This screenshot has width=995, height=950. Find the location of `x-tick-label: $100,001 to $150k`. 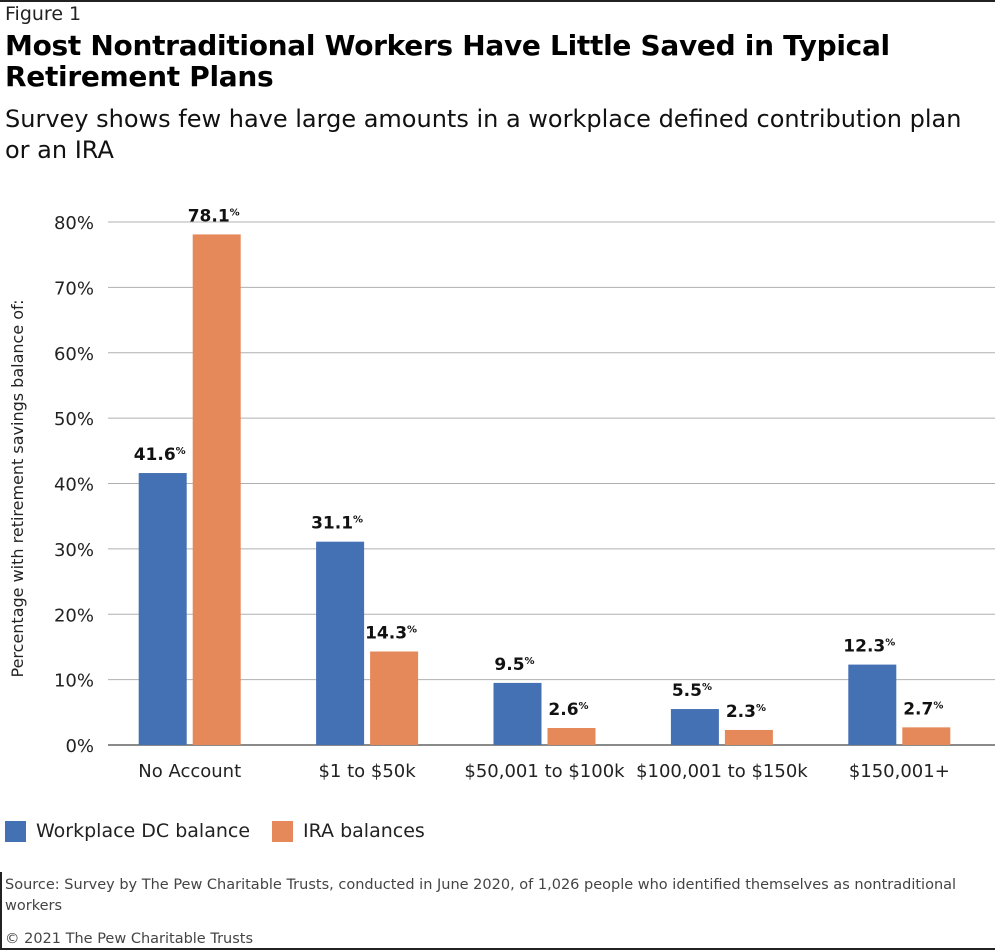

x-tick-label: $100,001 to $150k is located at coordinates (722, 771).